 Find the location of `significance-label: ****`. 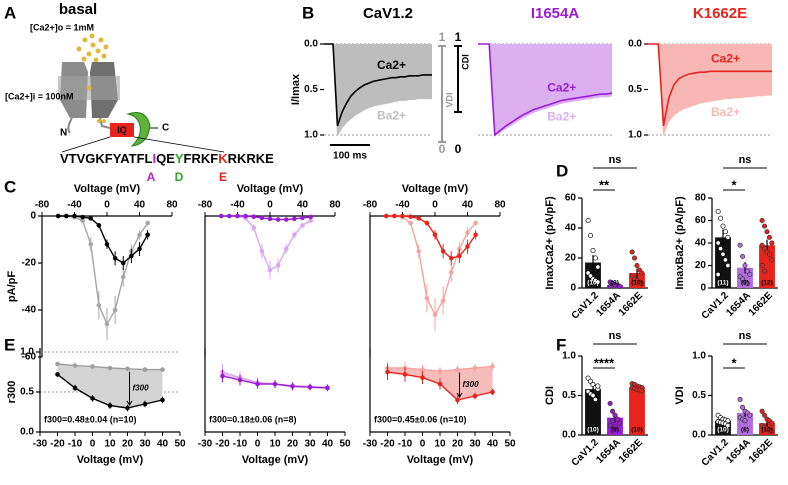

significance-label: **** is located at coordinates (604, 362).